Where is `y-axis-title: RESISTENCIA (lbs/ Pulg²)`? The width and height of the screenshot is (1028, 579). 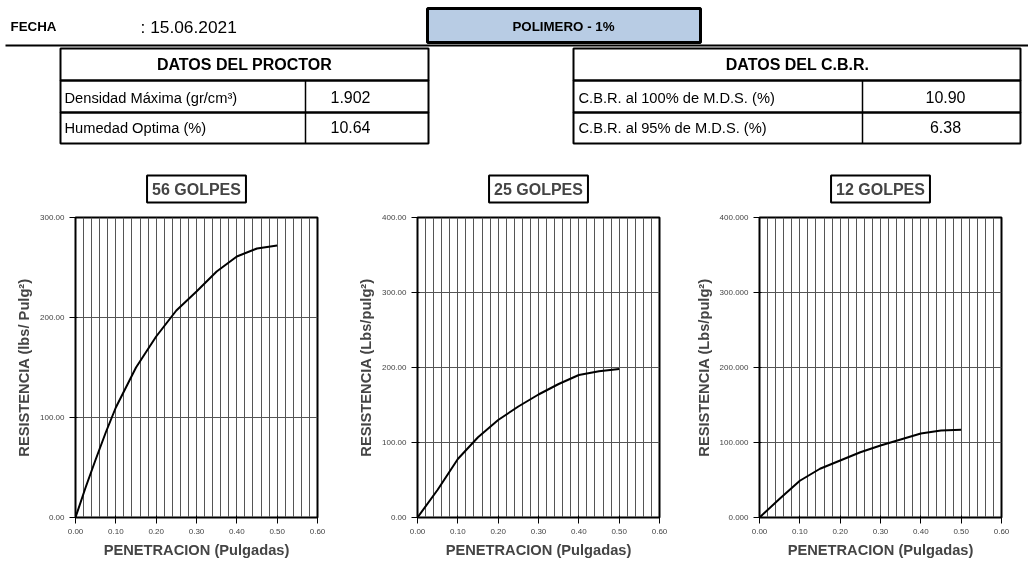
y-axis-title: RESISTENCIA (lbs/ Pulg²) is located at coordinates (24, 367).